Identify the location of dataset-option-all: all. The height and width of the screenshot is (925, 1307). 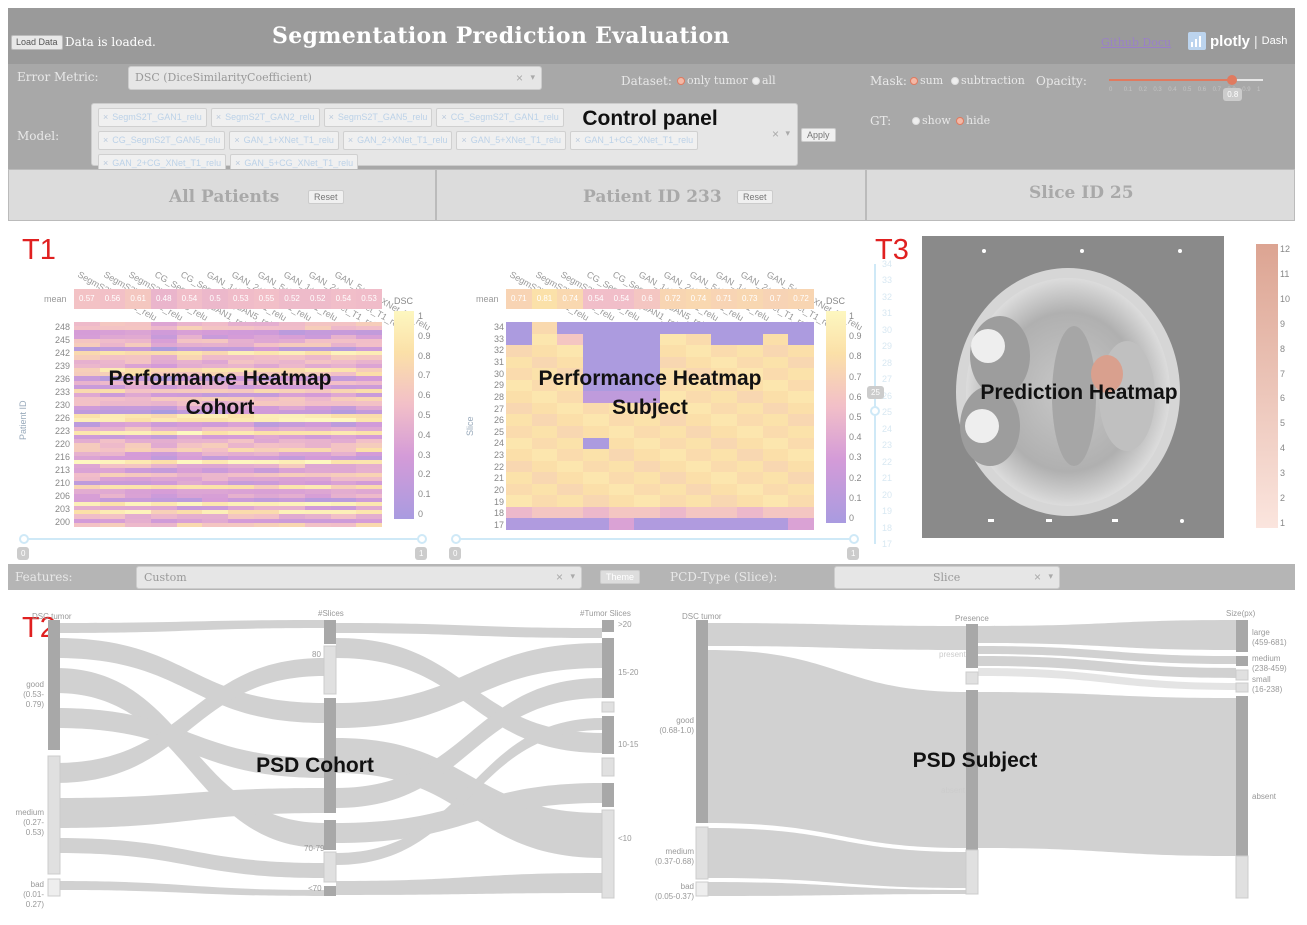
(764, 80).